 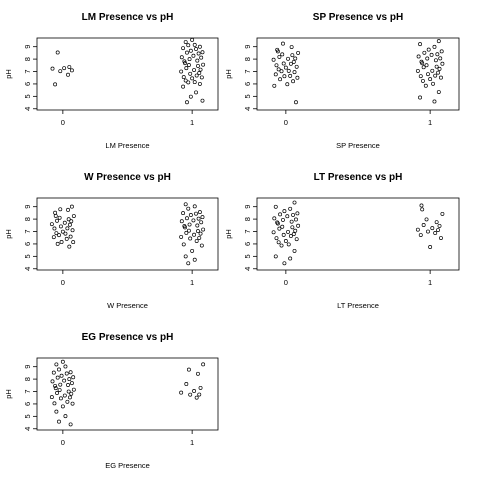 I want to click on x-axis-label: EG Presence, so click(x=127, y=465).